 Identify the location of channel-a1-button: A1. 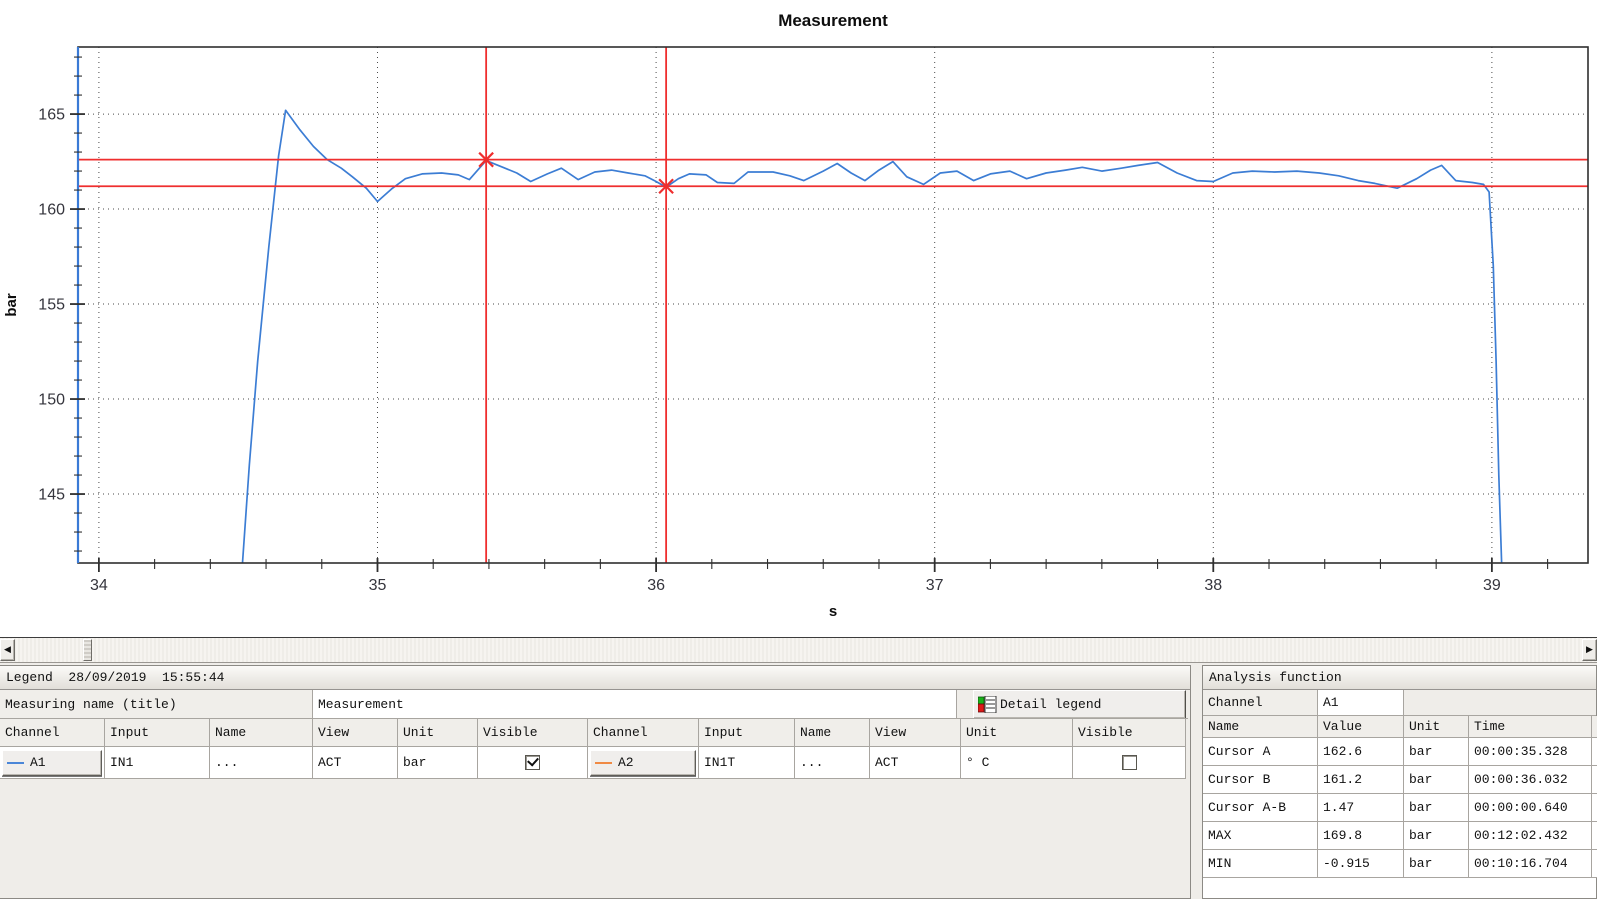
(52, 762).